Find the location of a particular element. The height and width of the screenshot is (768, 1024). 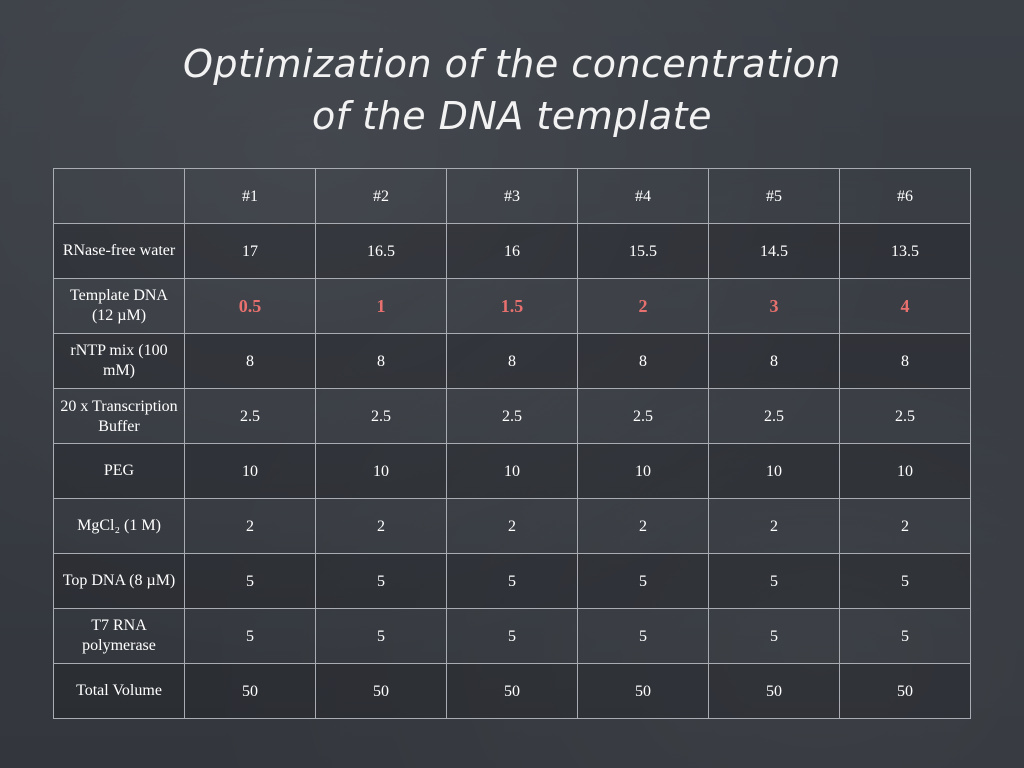

table-header-row: #1 #2 #3 #4 #5 #6 is located at coordinates (512, 196).